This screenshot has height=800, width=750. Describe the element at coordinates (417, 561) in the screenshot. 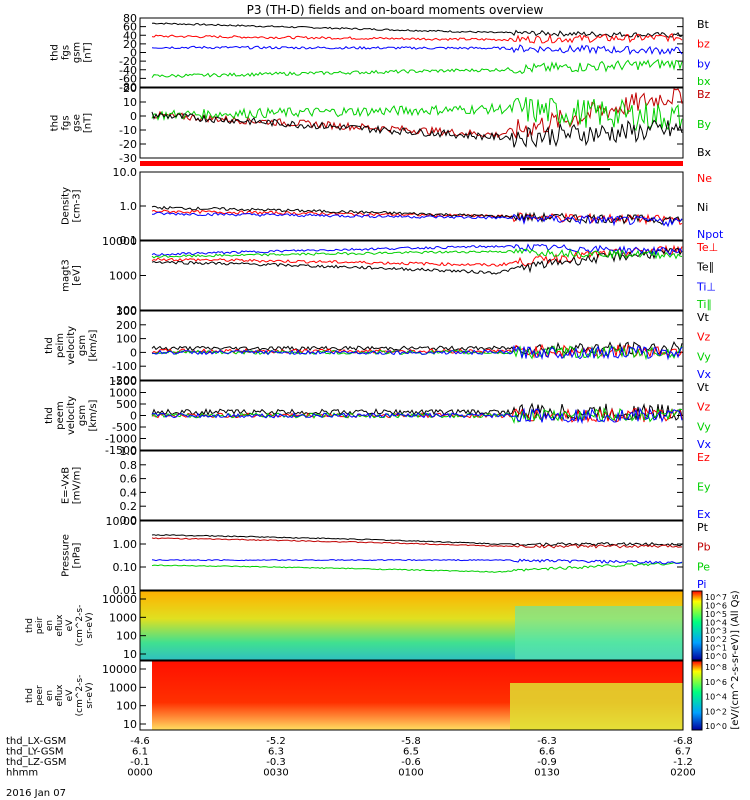

I see `series-line-Pi` at that location.